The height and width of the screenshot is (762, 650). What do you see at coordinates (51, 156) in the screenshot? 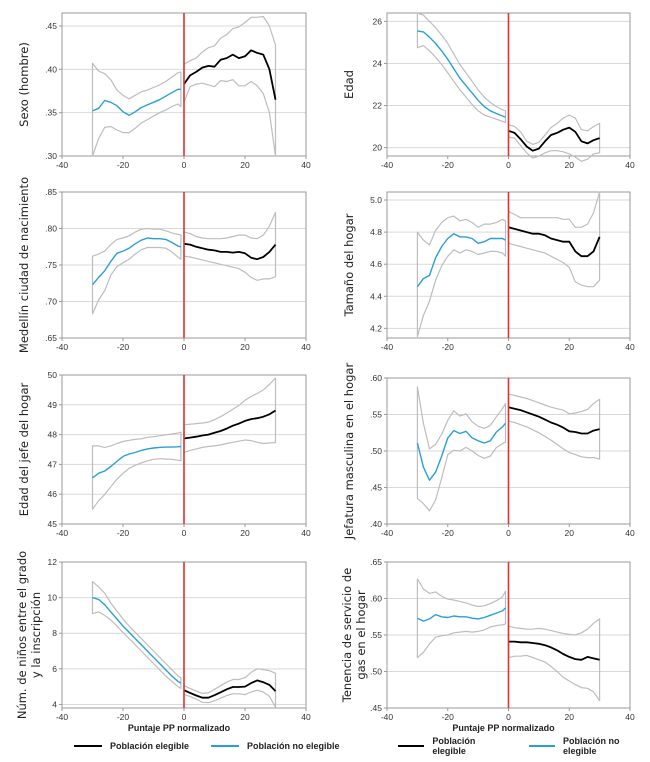
I see `y-tick-label: .30` at bounding box center [51, 156].